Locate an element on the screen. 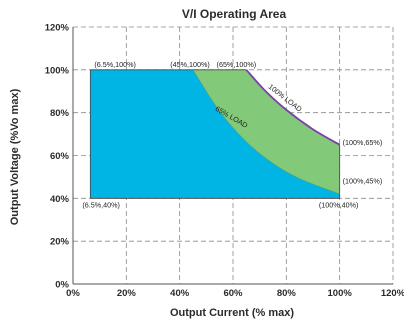  point-label: (100%,65%) is located at coordinates (363, 142).